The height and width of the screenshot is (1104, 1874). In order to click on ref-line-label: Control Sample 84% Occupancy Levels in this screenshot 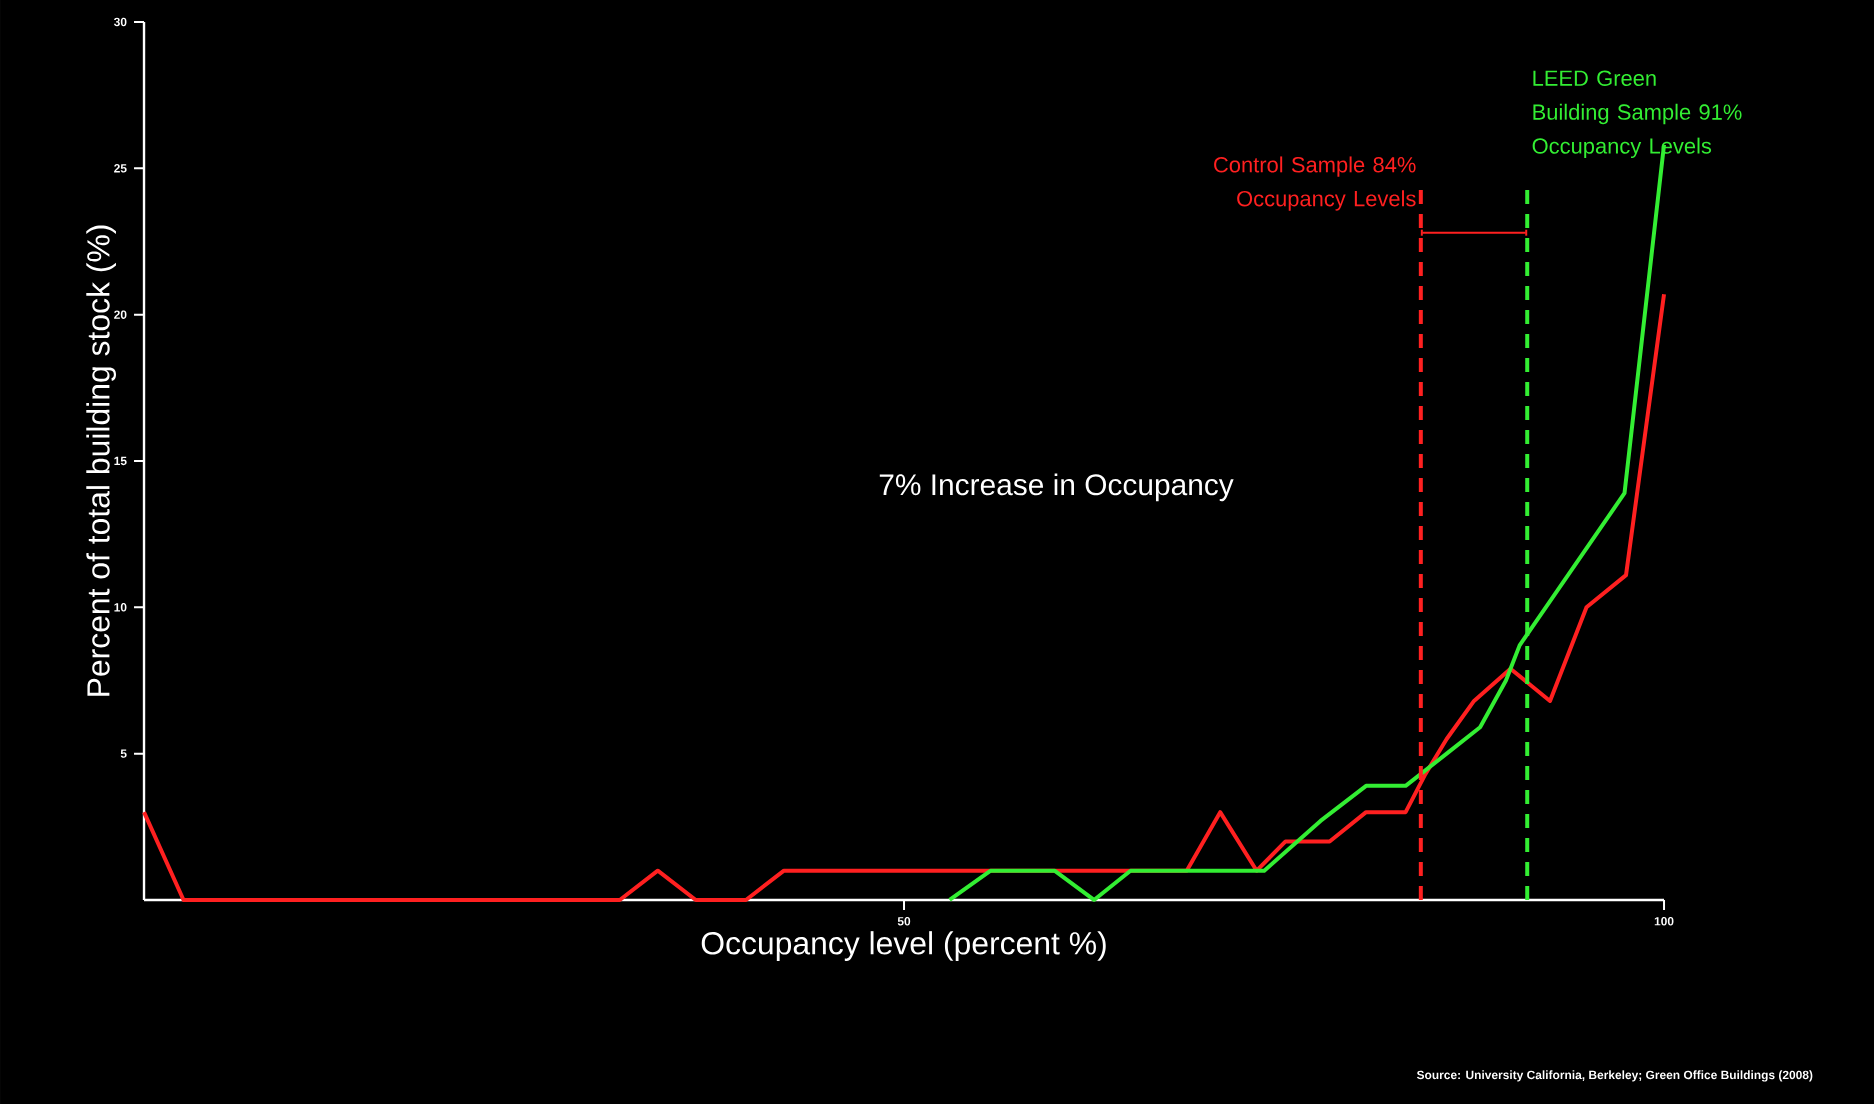, I will do `click(1315, 183)`.